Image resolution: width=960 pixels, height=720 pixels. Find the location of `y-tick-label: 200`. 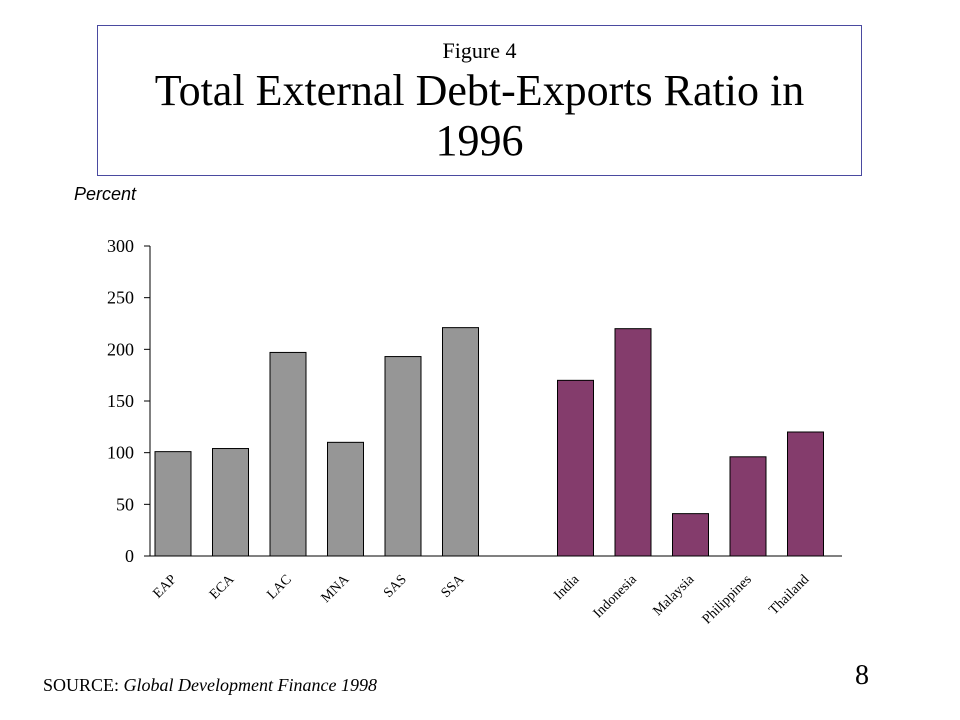

y-tick-label: 200 is located at coordinates (120, 349).